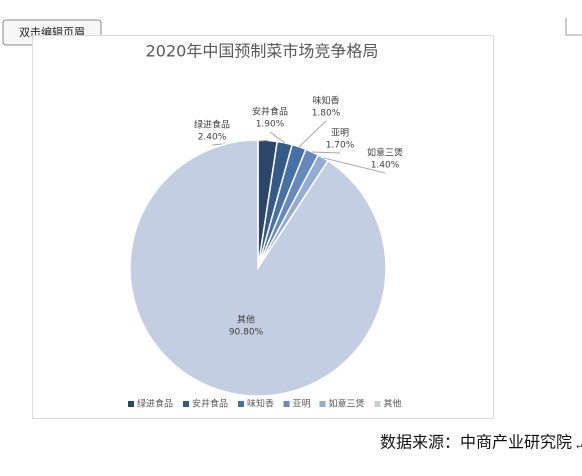 The image size is (582, 476). What do you see at coordinates (347, 404) in the screenshot?
I see `legend-label: 如意三煲` at bounding box center [347, 404].